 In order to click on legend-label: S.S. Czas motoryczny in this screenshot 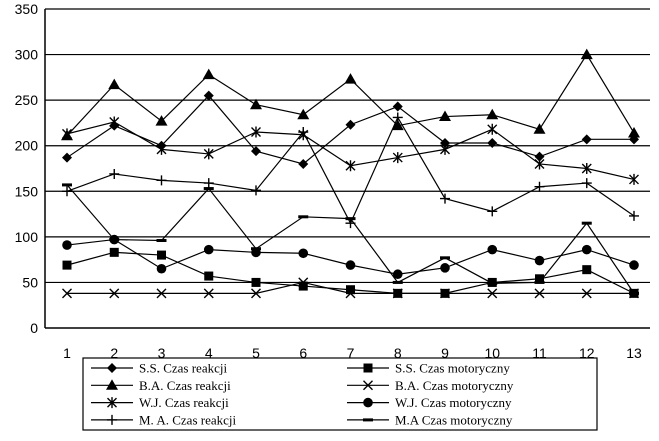, I will do `click(452, 368)`.